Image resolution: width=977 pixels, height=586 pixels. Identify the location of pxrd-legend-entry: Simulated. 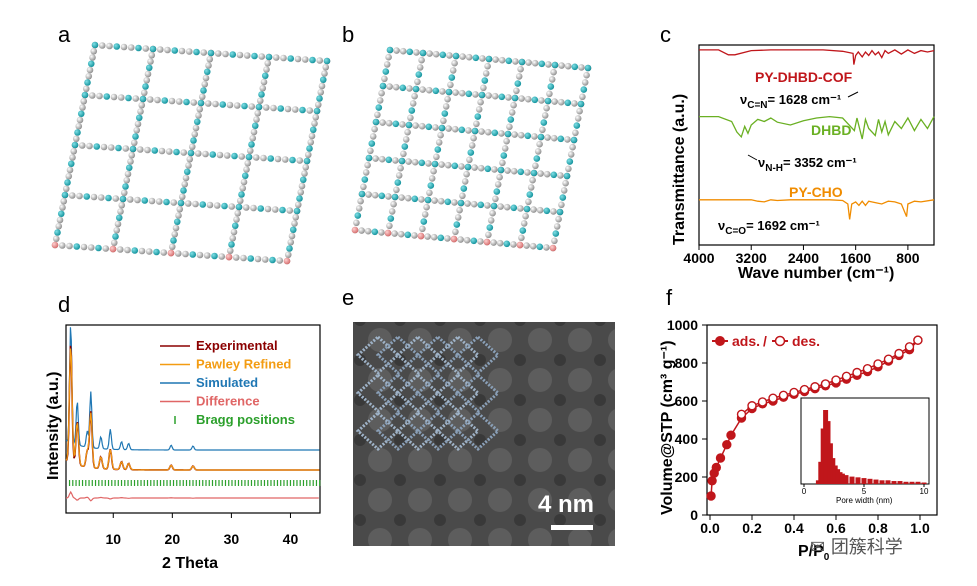
(227, 382).